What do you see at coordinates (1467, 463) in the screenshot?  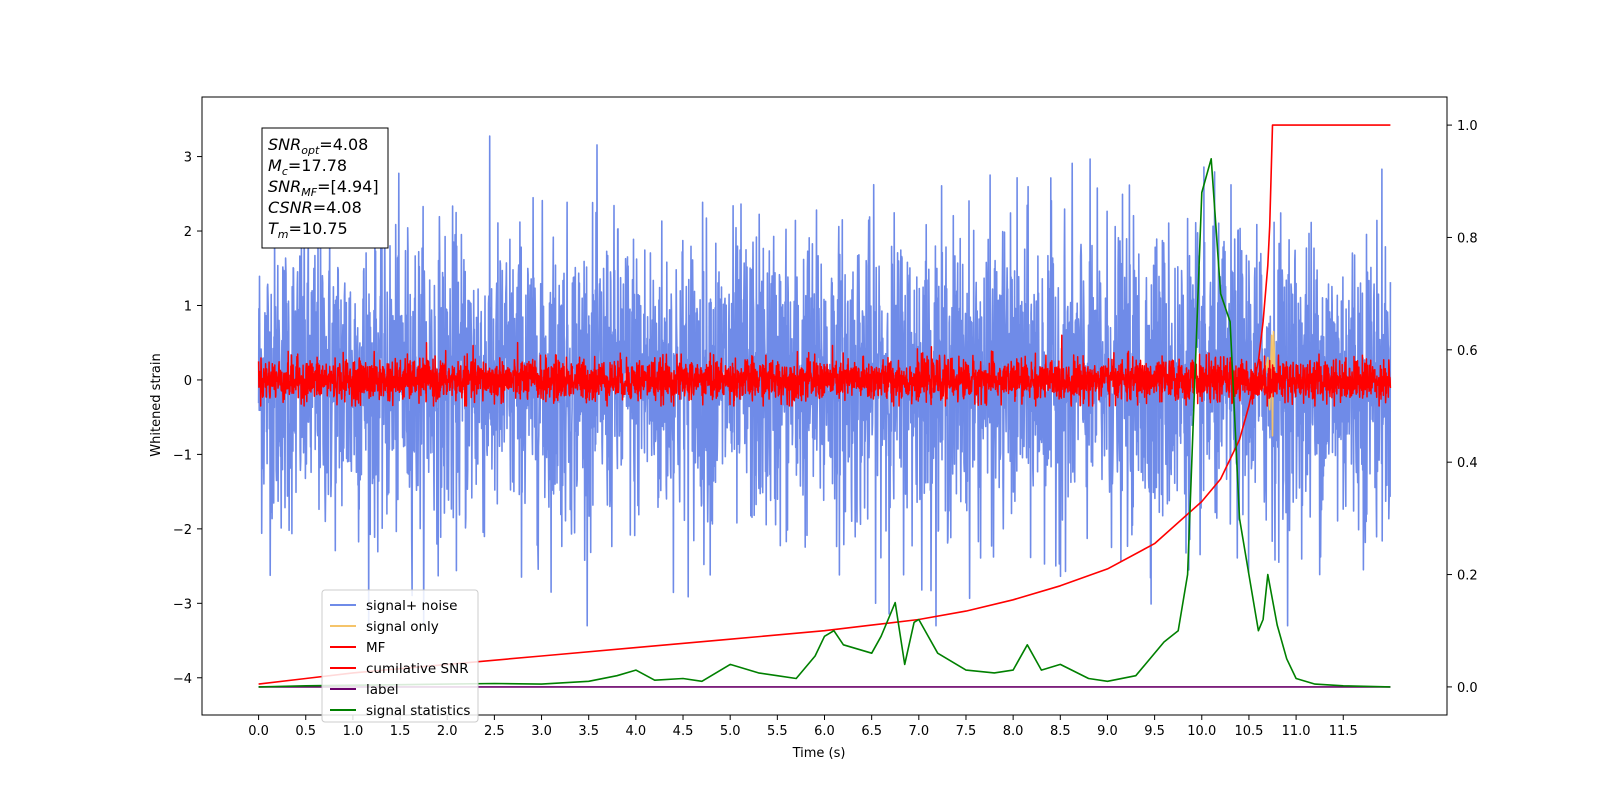 I see `y2-tick-label: 0.4` at bounding box center [1467, 463].